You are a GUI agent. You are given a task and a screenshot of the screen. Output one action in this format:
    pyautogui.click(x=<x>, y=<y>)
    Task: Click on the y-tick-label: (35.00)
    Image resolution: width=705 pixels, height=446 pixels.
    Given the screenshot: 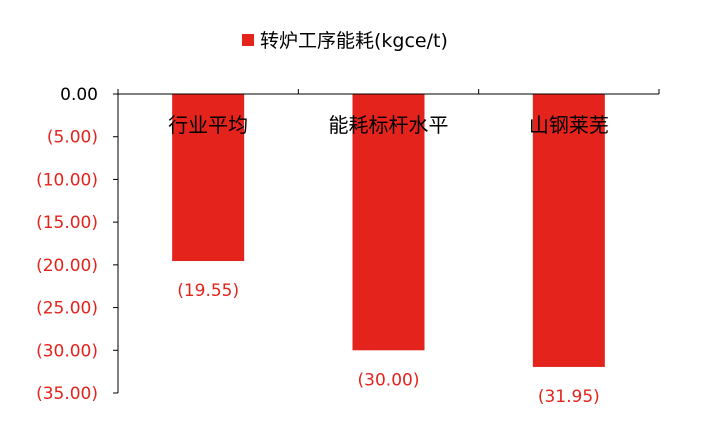 What is the action you would take?
    pyautogui.click(x=67, y=394)
    